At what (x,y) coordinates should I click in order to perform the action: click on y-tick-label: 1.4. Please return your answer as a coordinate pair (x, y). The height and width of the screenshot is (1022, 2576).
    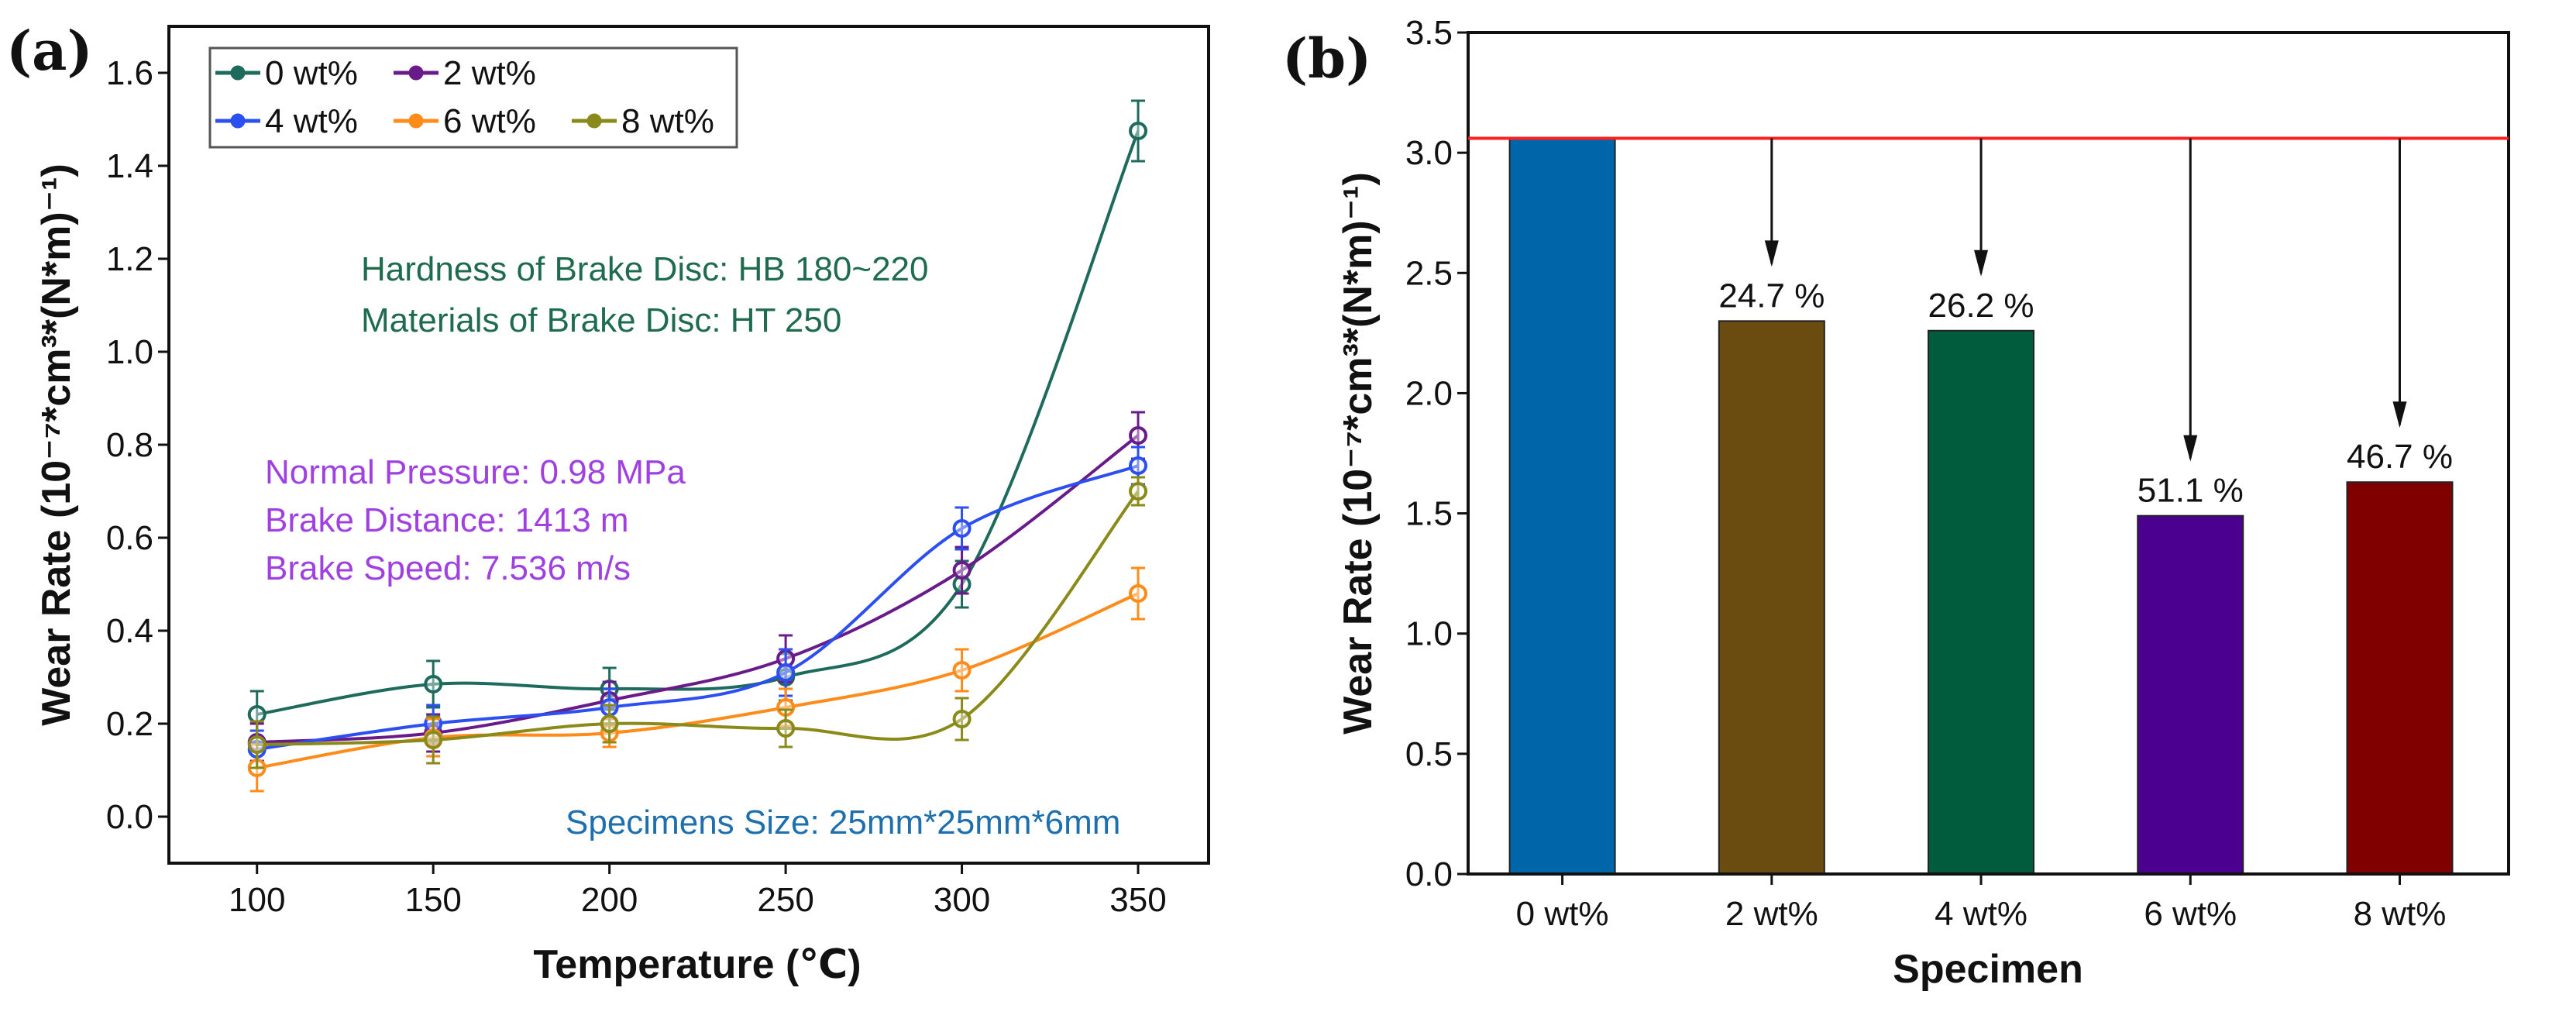
    Looking at the image, I should click on (129, 166).